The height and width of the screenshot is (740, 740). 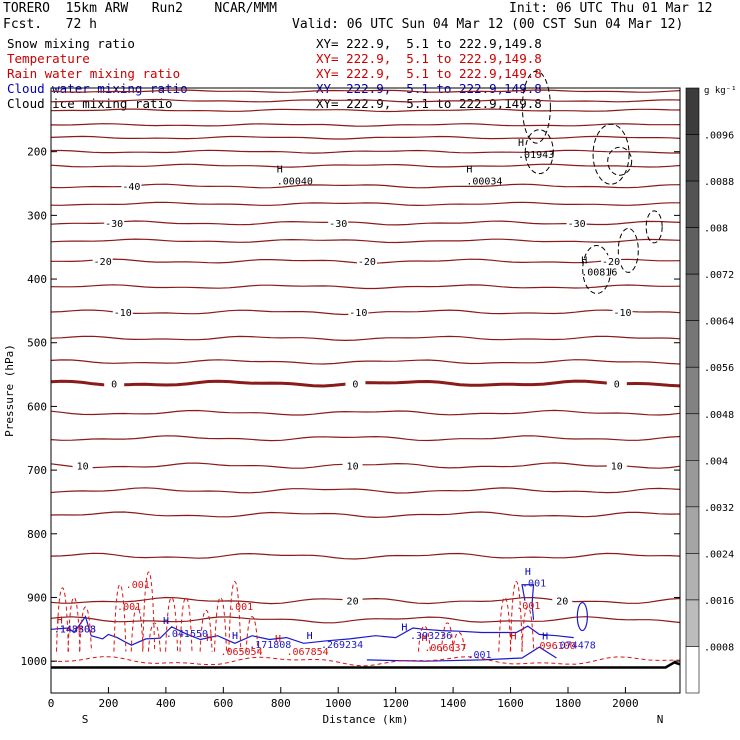 I want to click on colorbar-unit: g kg⁻¹, so click(x=720, y=91).